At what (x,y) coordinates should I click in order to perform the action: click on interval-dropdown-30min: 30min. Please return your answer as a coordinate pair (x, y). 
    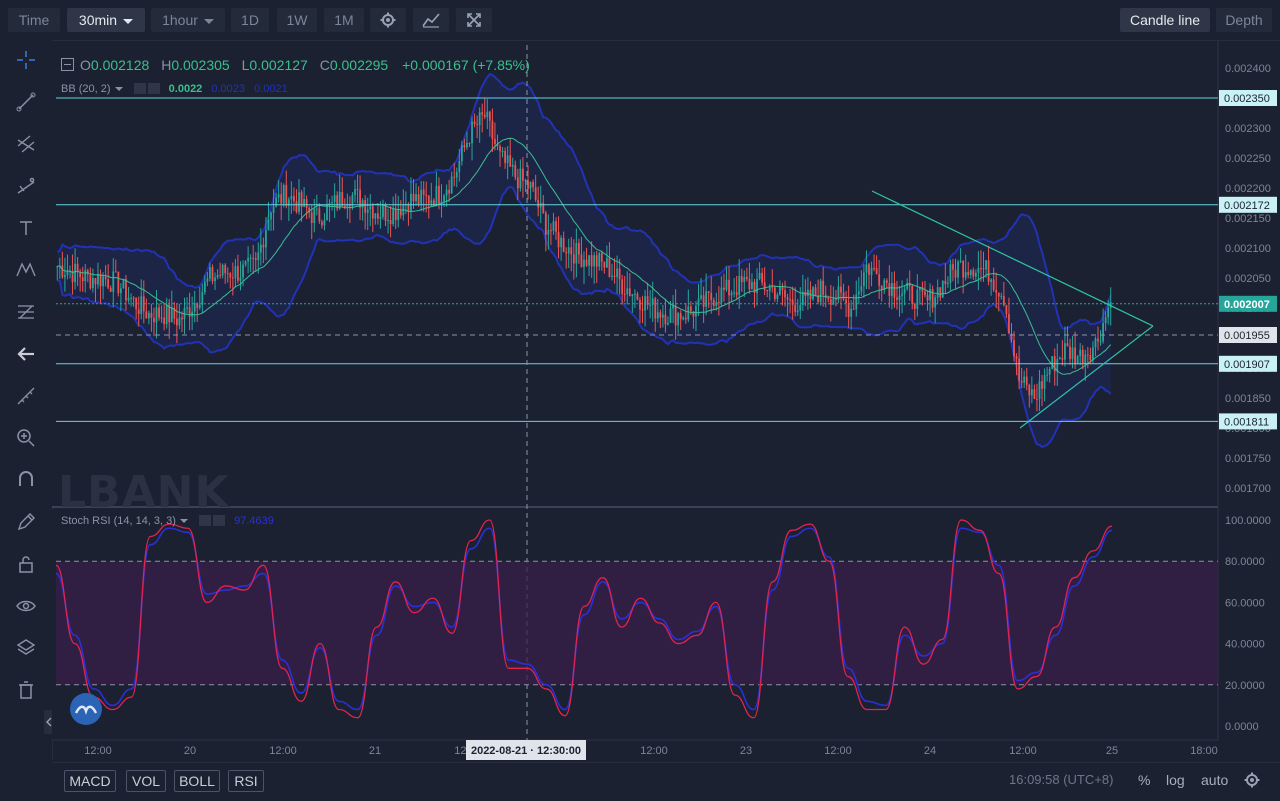
    Looking at the image, I should click on (106, 20).